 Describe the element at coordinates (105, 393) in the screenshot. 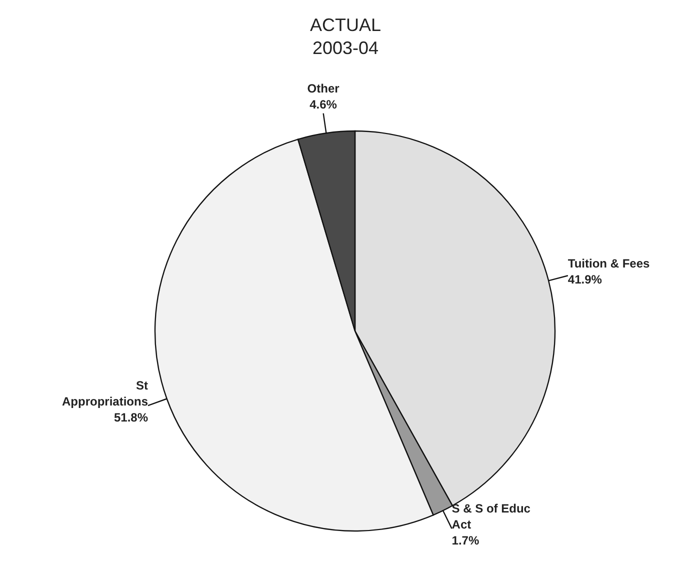

I see `slice-label: St Appropriations` at that location.